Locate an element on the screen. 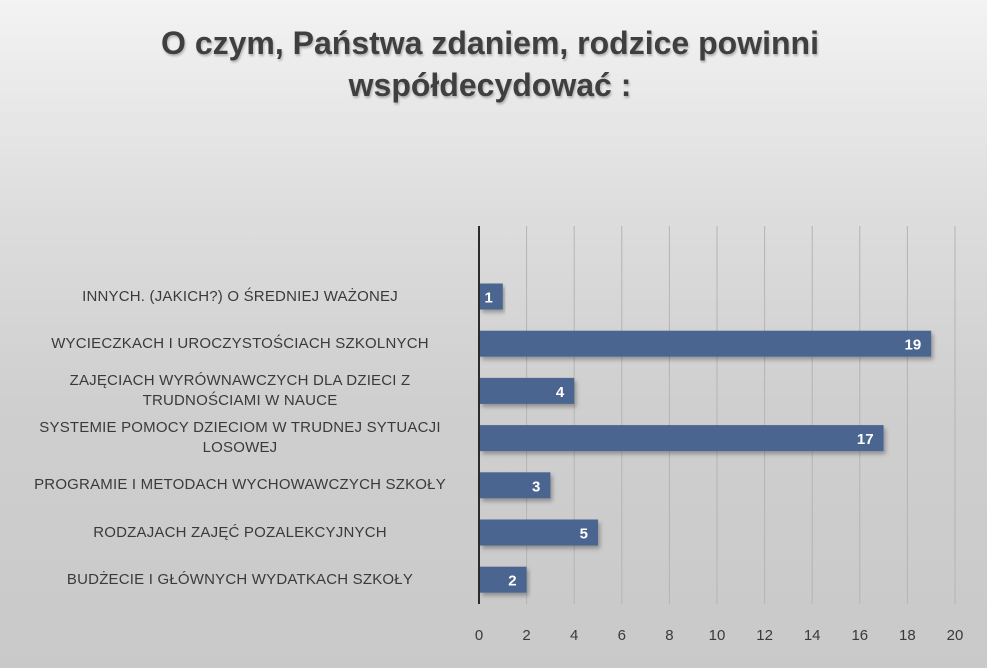 Image resolution: width=987 pixels, height=668 pixels. data-label: 19 is located at coordinates (913, 345).